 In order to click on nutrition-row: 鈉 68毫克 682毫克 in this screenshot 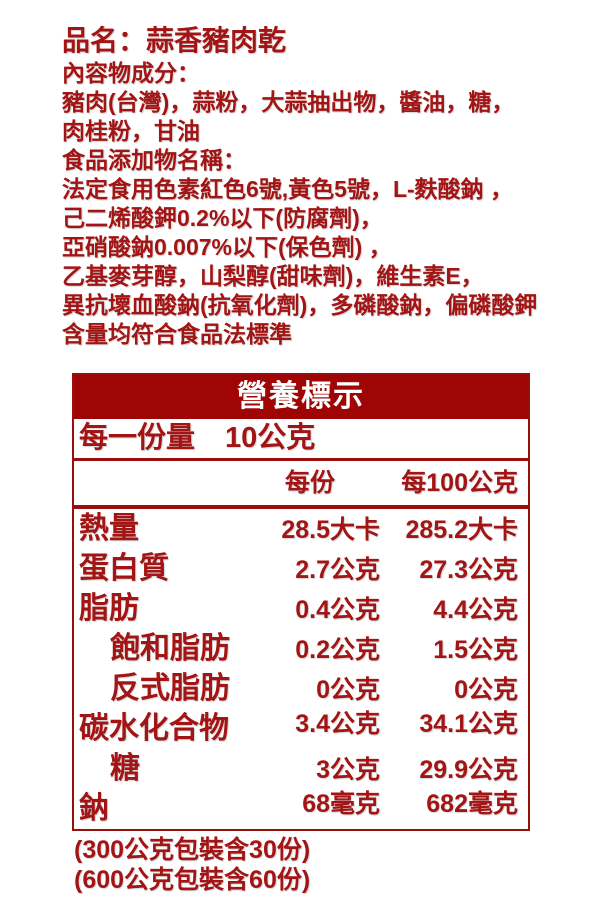, I will do `click(301, 809)`.